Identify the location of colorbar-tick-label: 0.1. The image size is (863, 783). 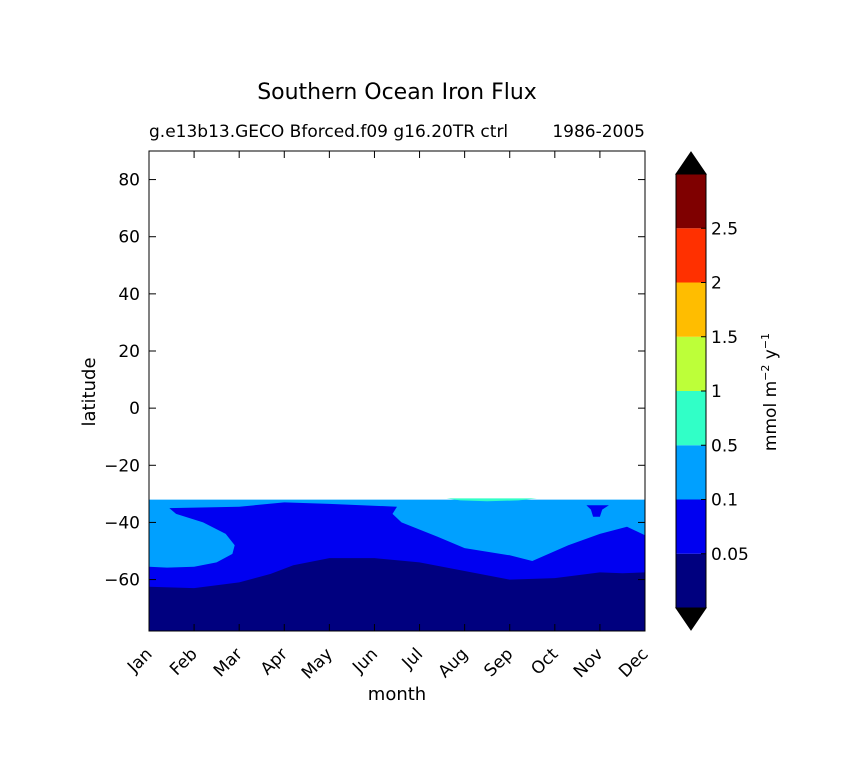
(724, 501).